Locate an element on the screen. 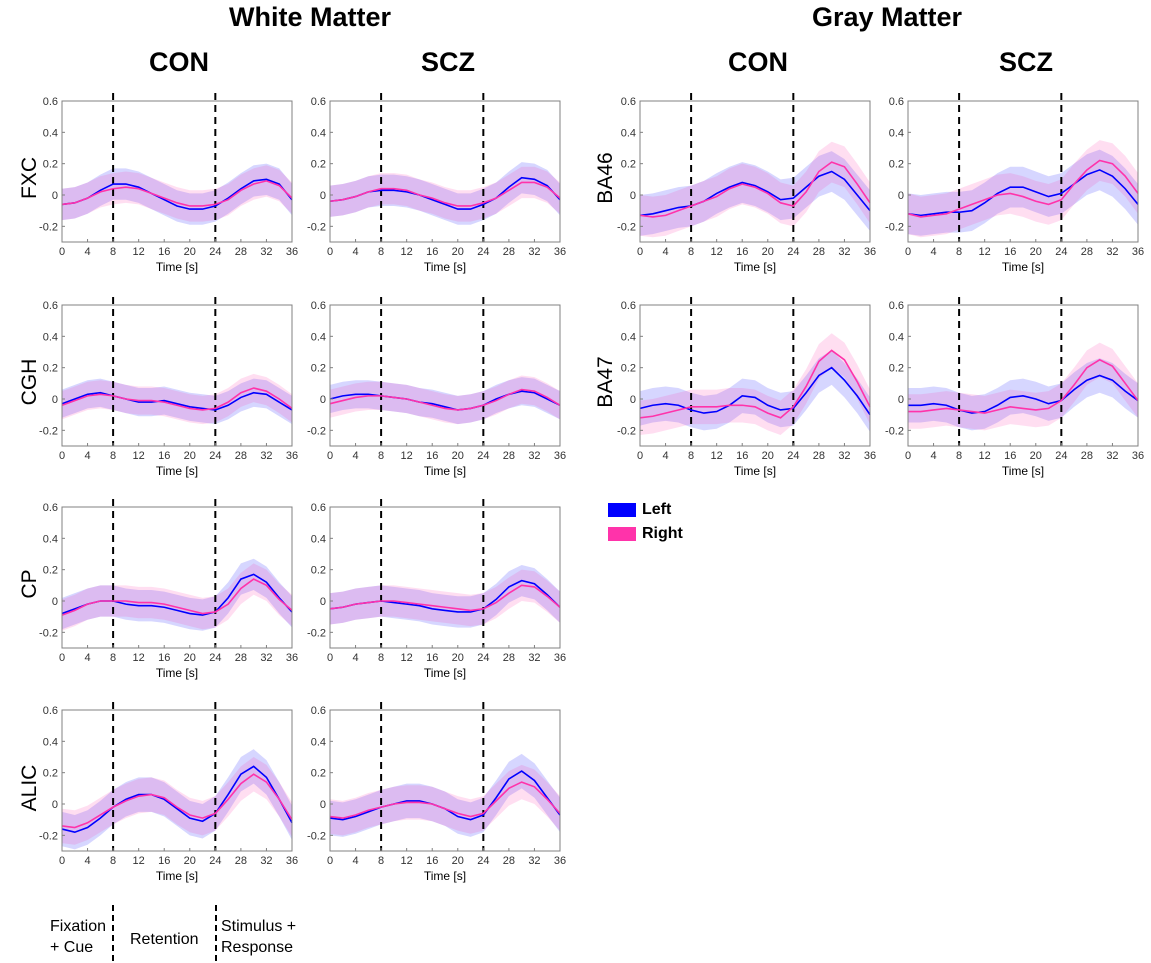 Image resolution: width=1151 pixels, height=963 pixels. phase-divider-stimulus is located at coordinates (216, 933).